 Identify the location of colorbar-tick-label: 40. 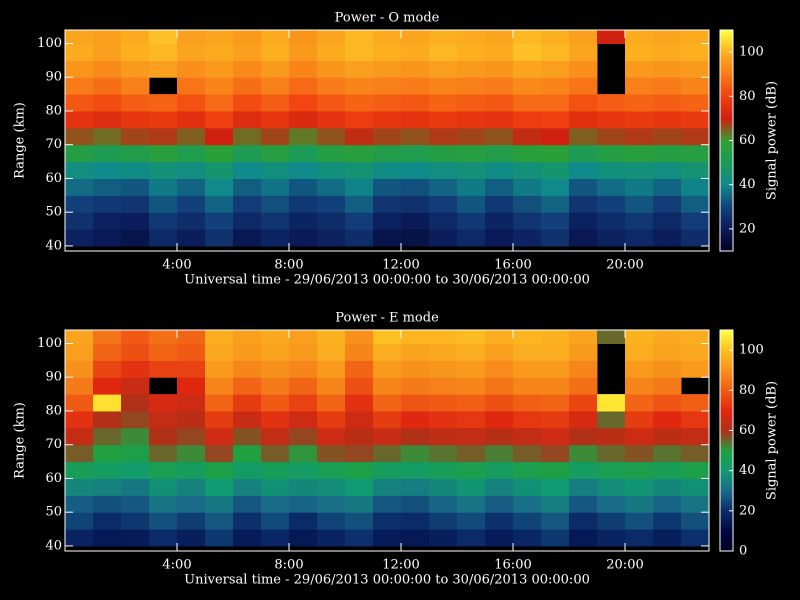
(747, 184).